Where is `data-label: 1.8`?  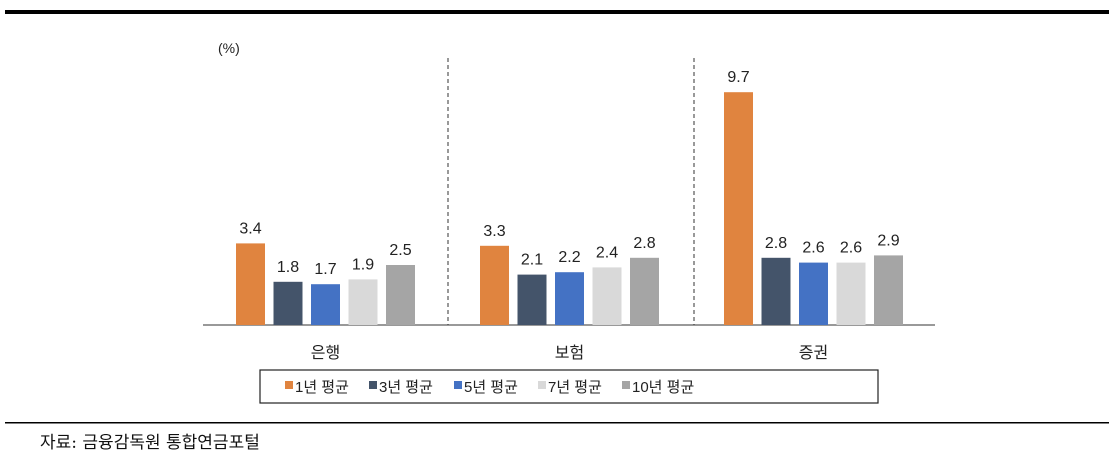 data-label: 1.8 is located at coordinates (288, 267).